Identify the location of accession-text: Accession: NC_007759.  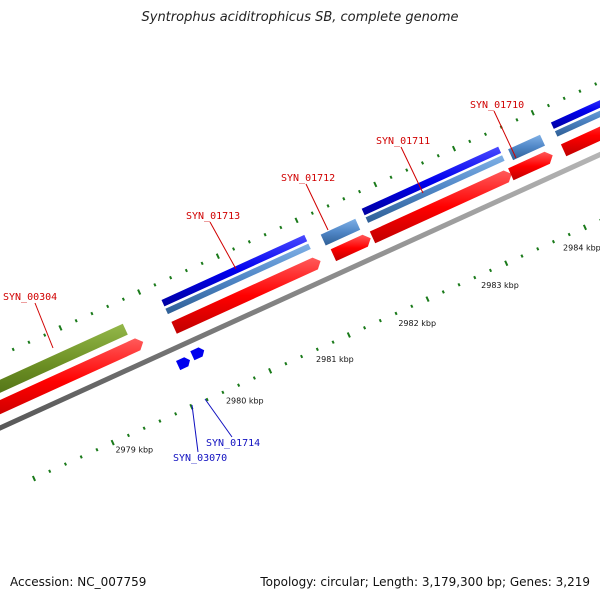
(78, 582).